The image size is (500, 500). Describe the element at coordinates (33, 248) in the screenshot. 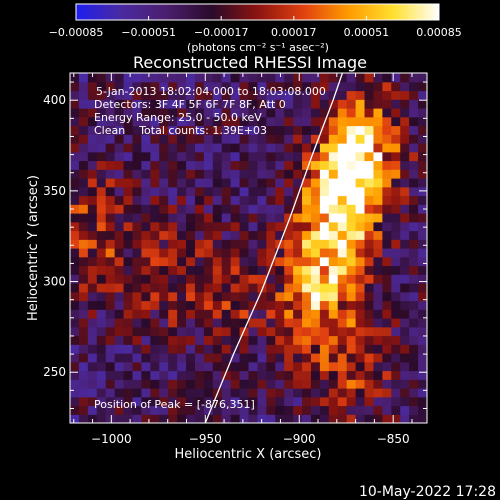

I see `y-axis-label: Heliocentric Y (arcsec)` at that location.